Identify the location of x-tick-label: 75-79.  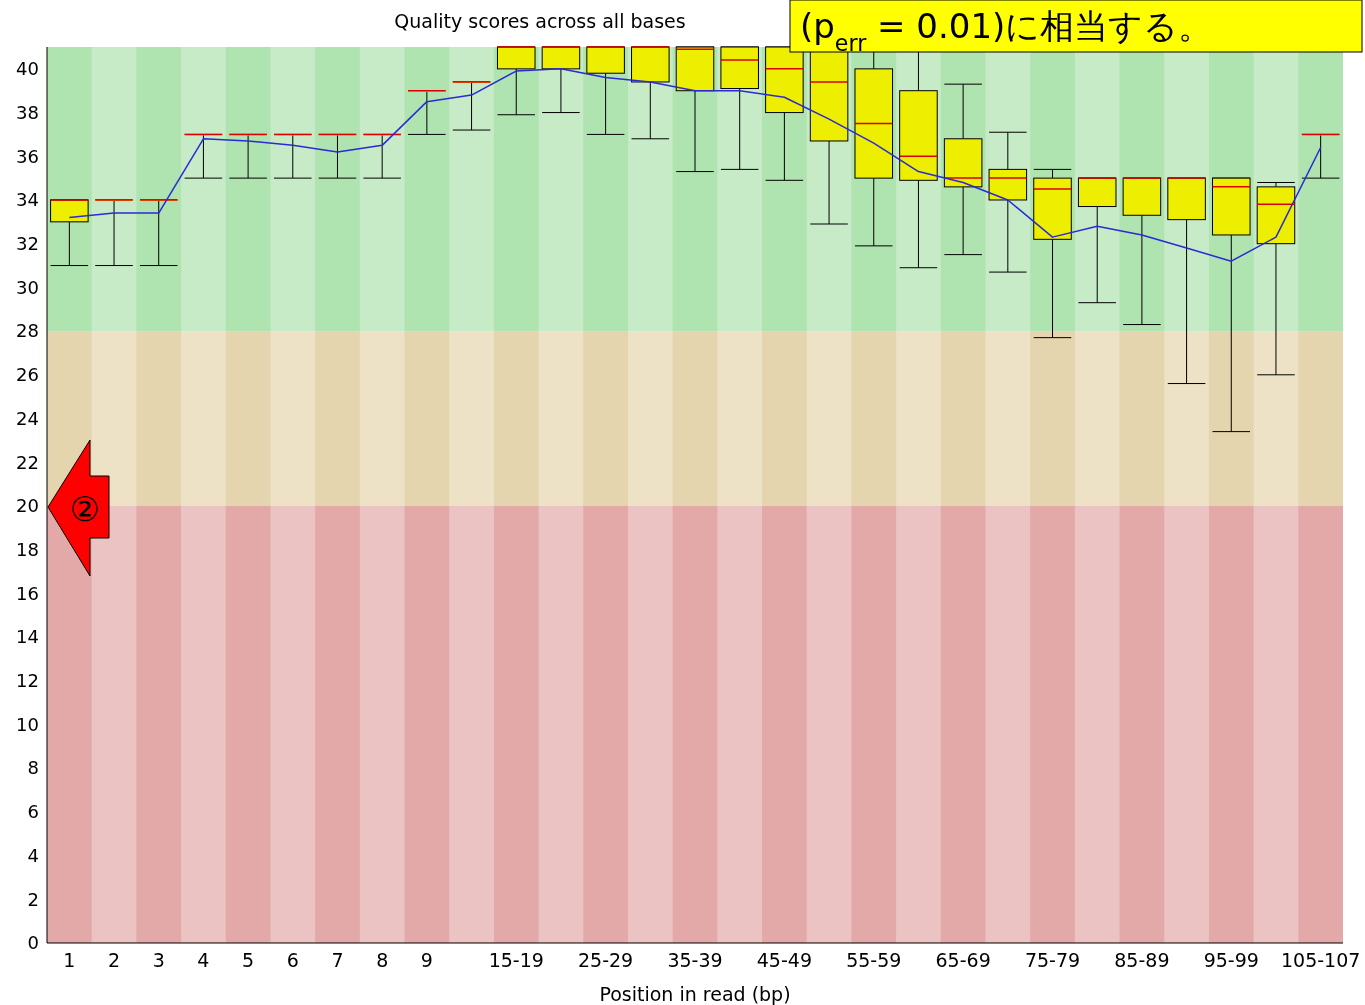
(1052, 960).